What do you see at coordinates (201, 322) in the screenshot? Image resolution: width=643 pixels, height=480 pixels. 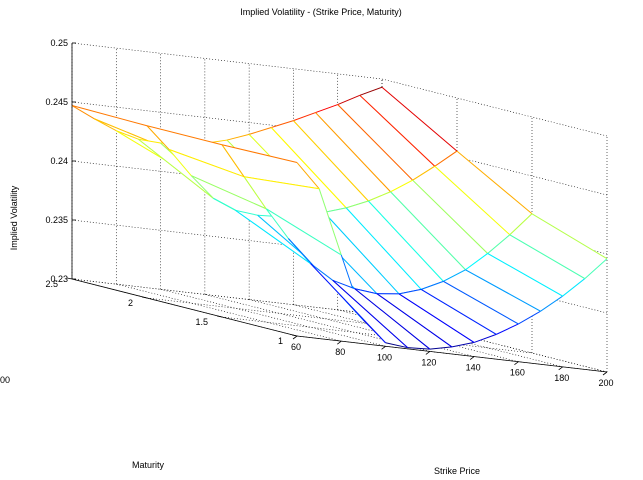 I see `y-tick-label: 1.5` at bounding box center [201, 322].